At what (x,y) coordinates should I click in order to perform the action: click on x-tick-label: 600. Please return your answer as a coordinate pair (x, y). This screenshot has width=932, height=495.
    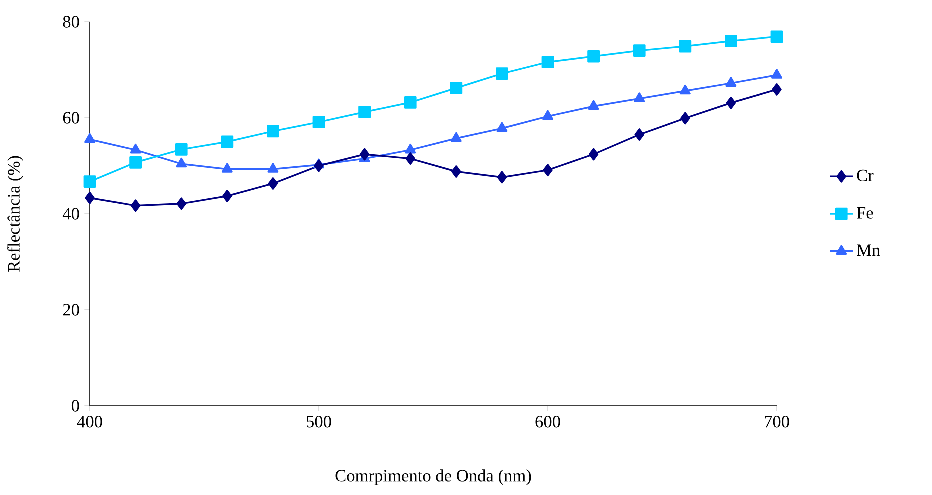
    Looking at the image, I should click on (548, 422).